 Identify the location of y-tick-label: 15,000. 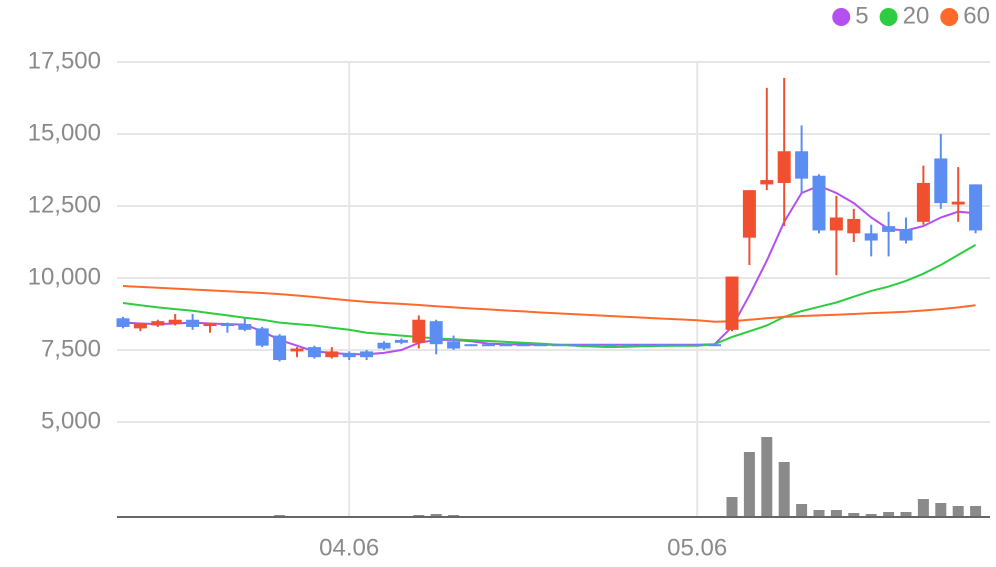
(64, 132).